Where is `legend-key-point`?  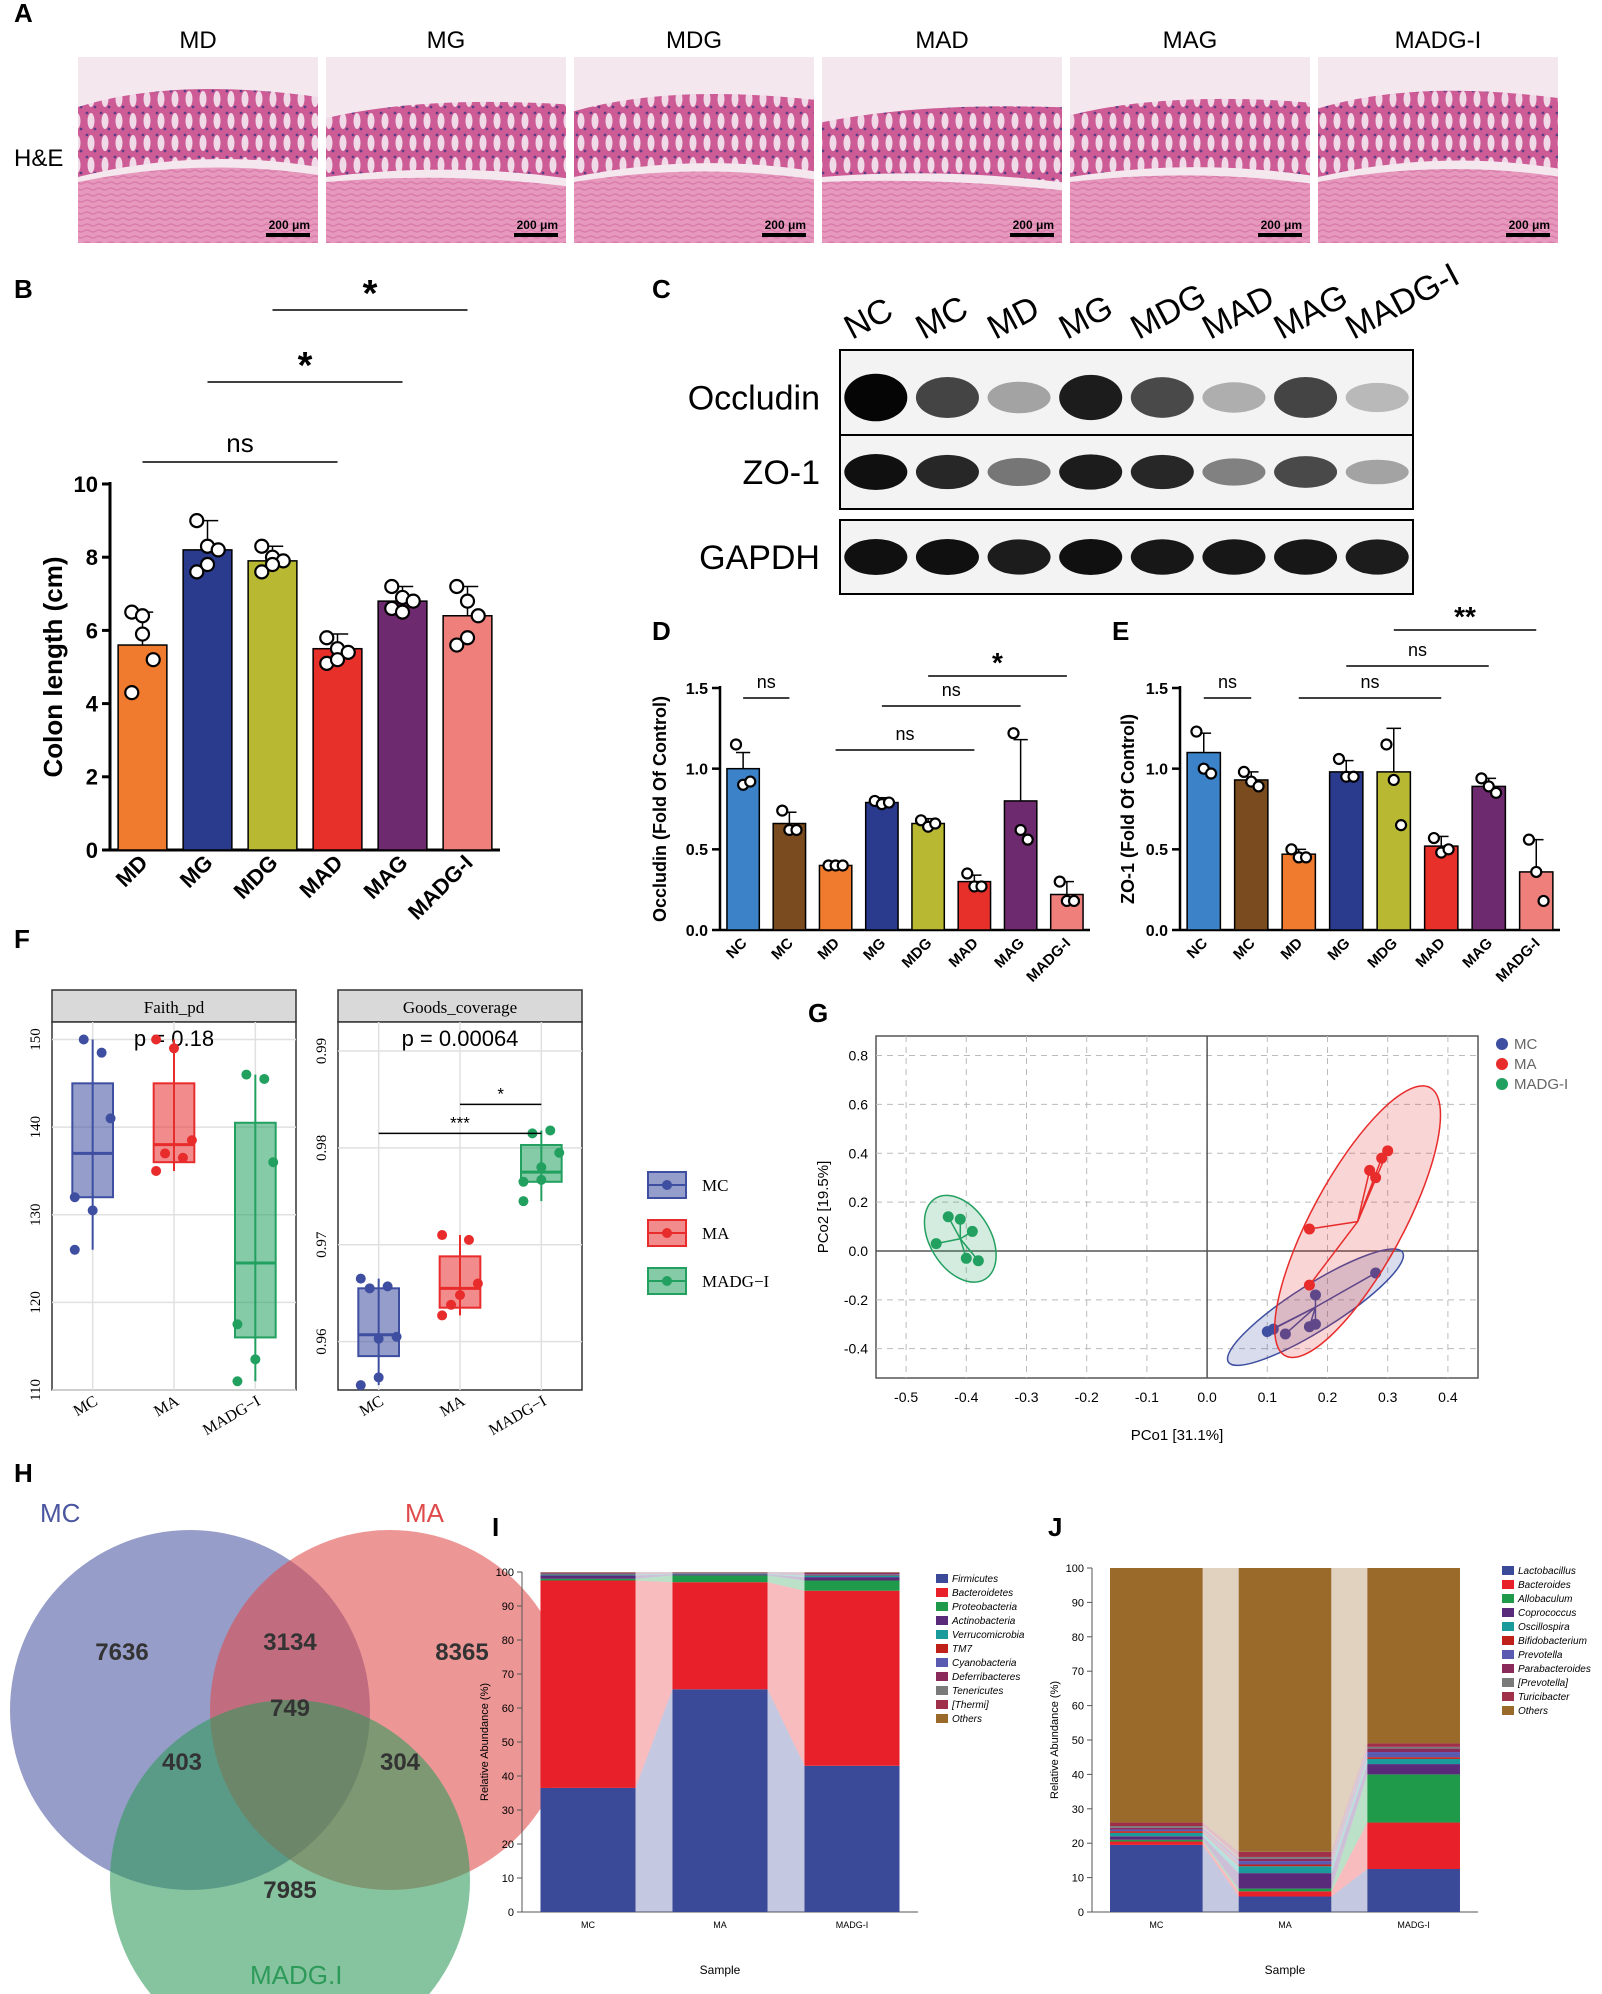
legend-key-point is located at coordinates (667, 1233).